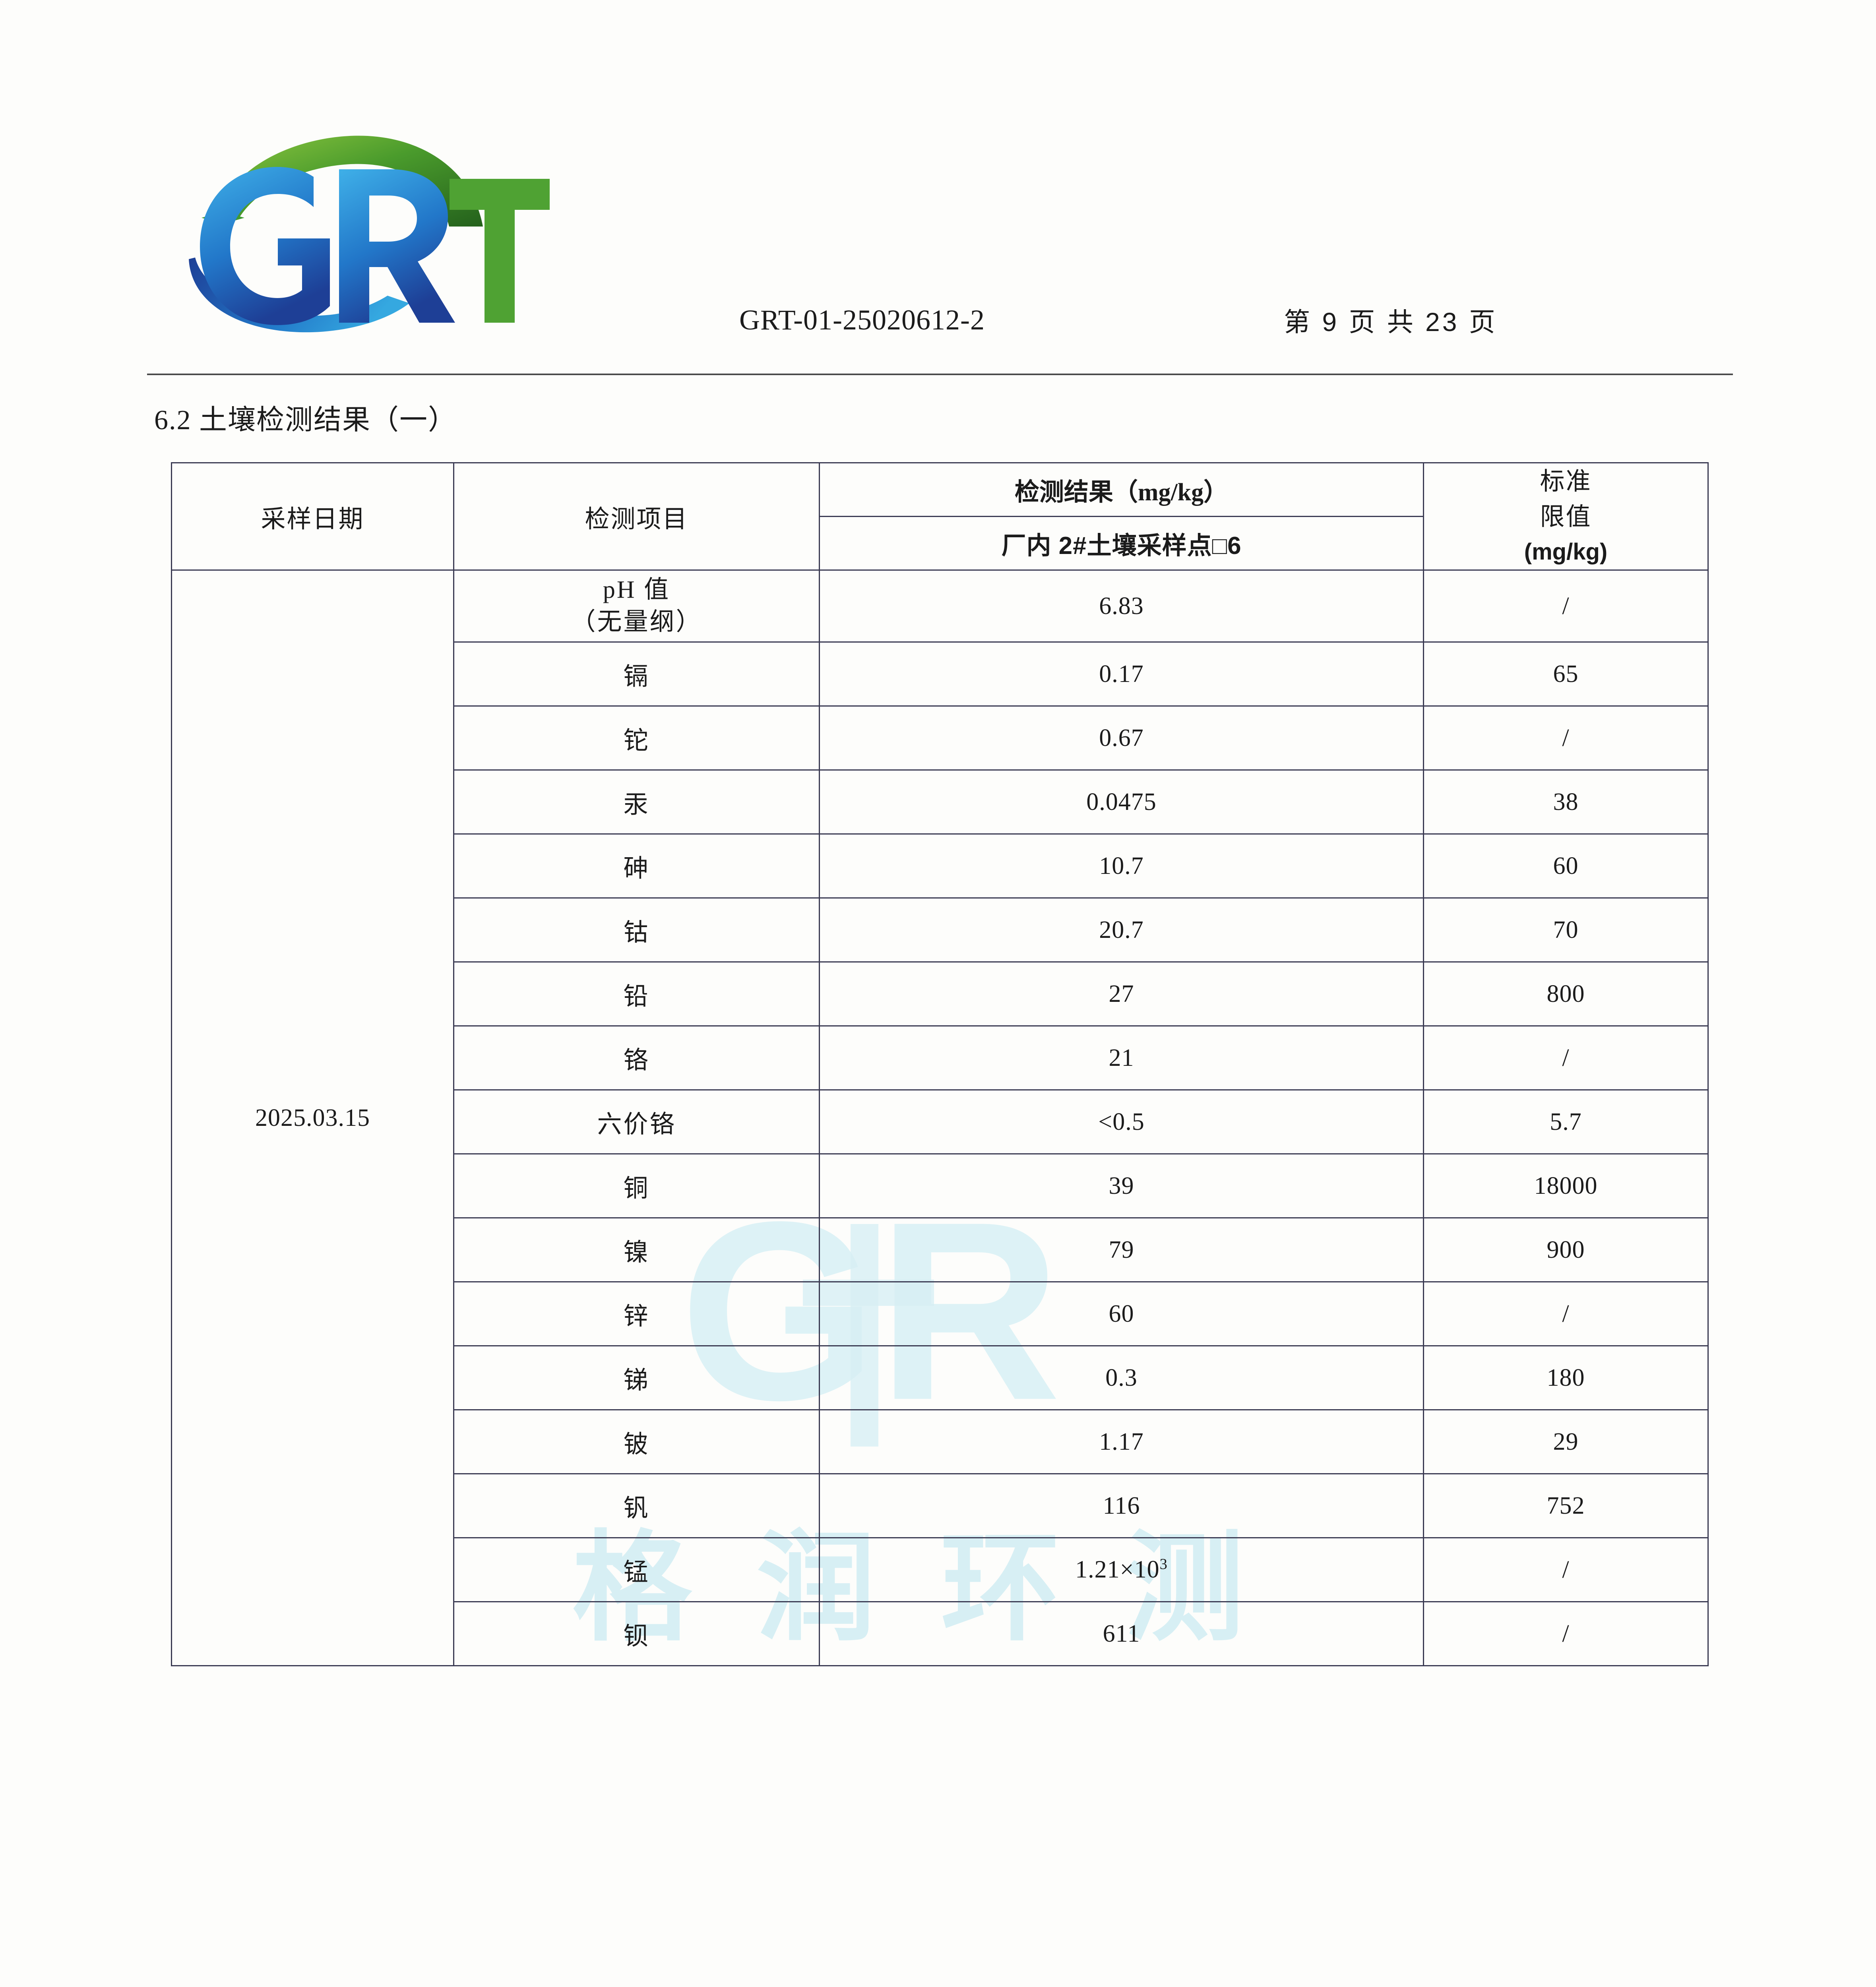  I want to click on ph-label-line2: （无量纲）, so click(636, 621).